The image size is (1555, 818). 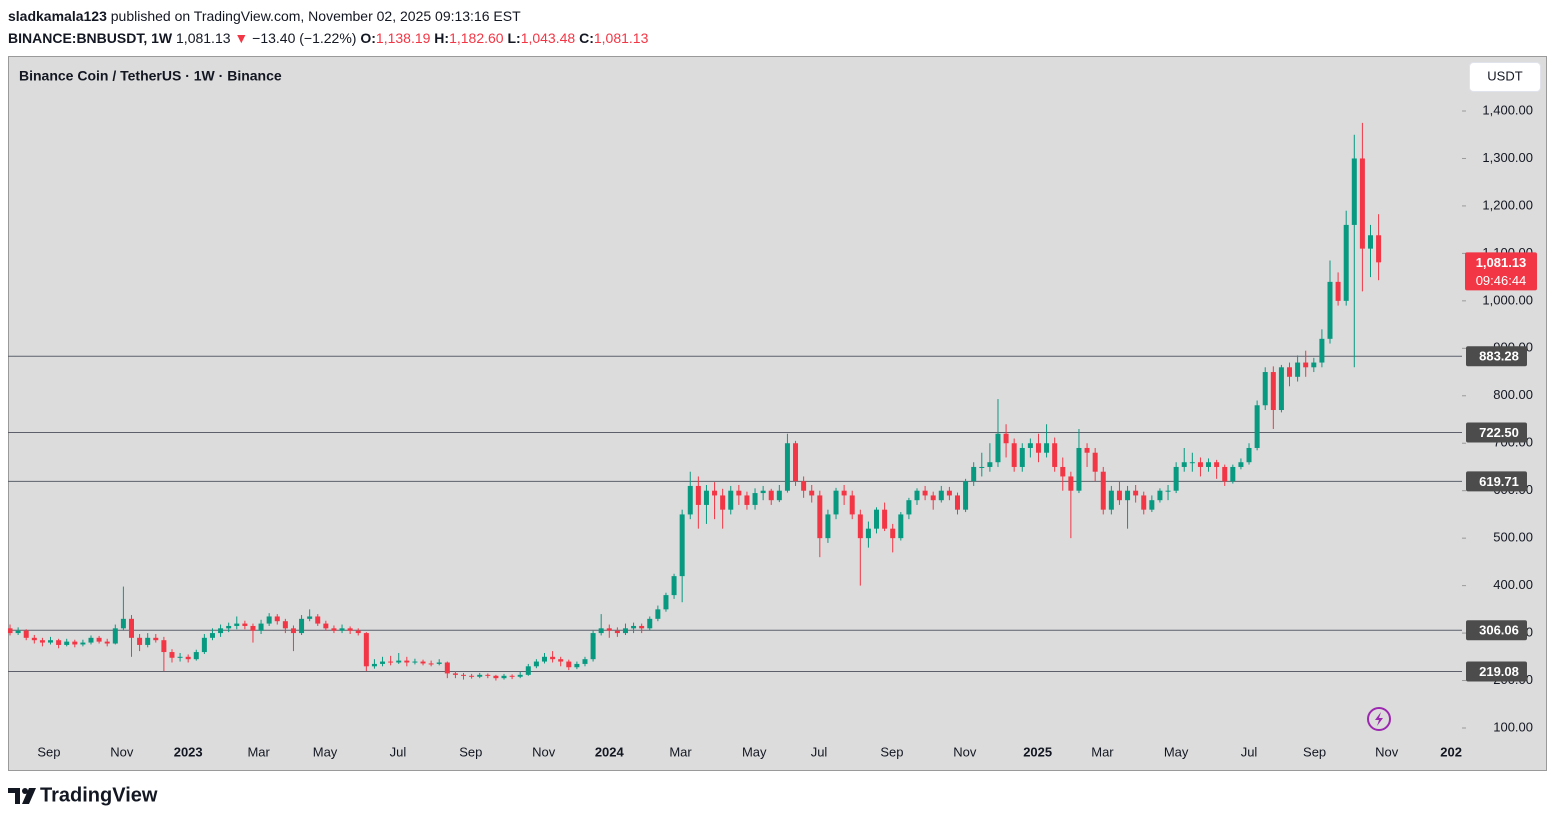 What do you see at coordinates (1499, 481) in the screenshot?
I see `level-label: 619.71` at bounding box center [1499, 481].